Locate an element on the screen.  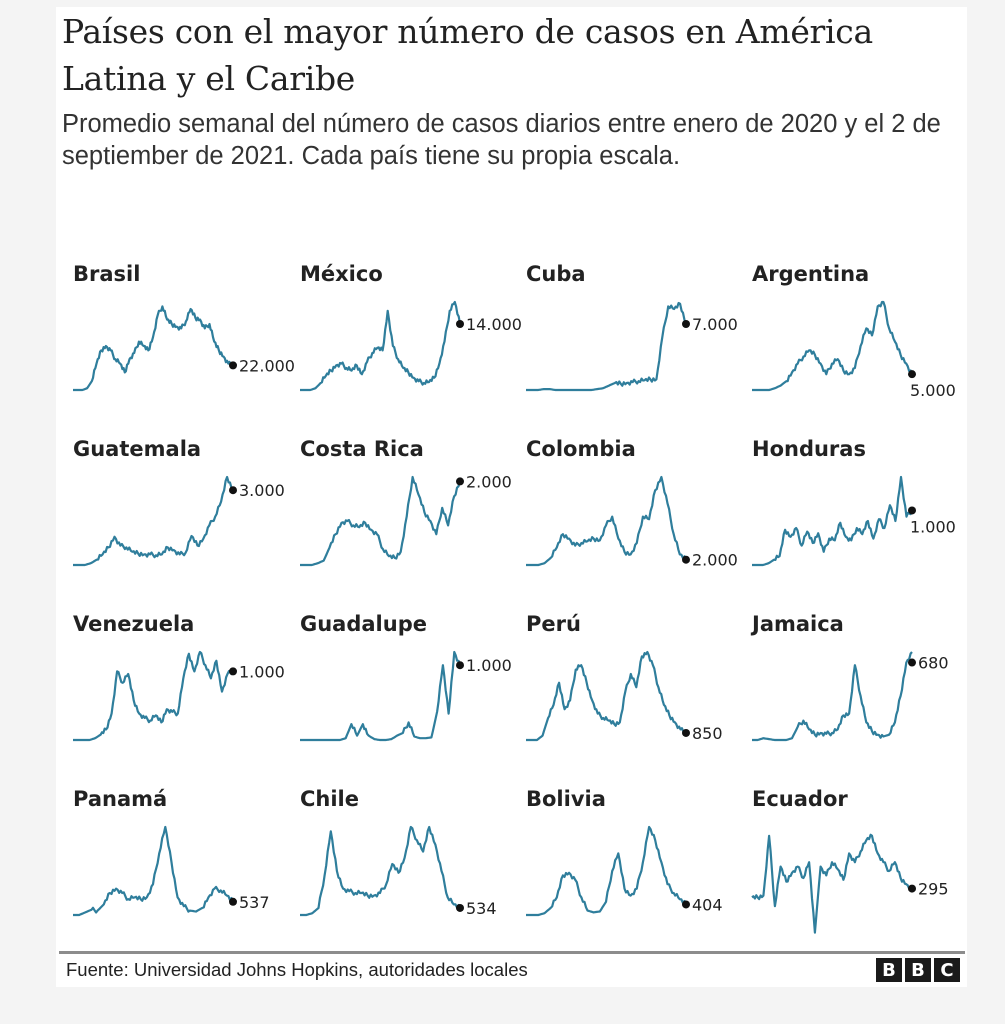
country-panel: Venezuela 1.000 is located at coordinates (175, 697).